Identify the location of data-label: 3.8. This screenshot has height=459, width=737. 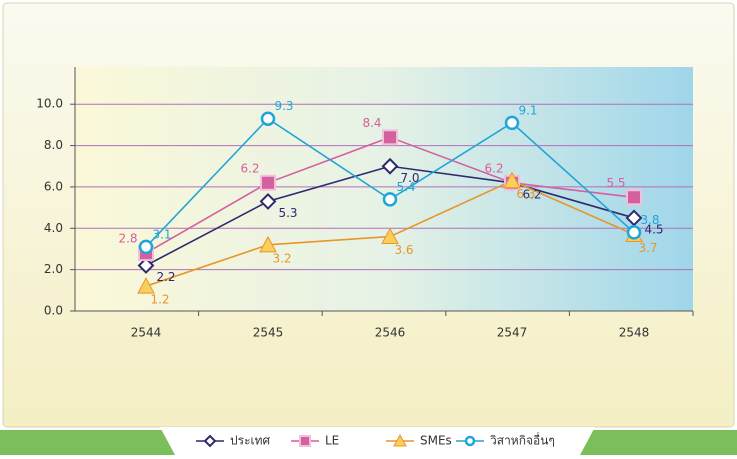
(649, 220).